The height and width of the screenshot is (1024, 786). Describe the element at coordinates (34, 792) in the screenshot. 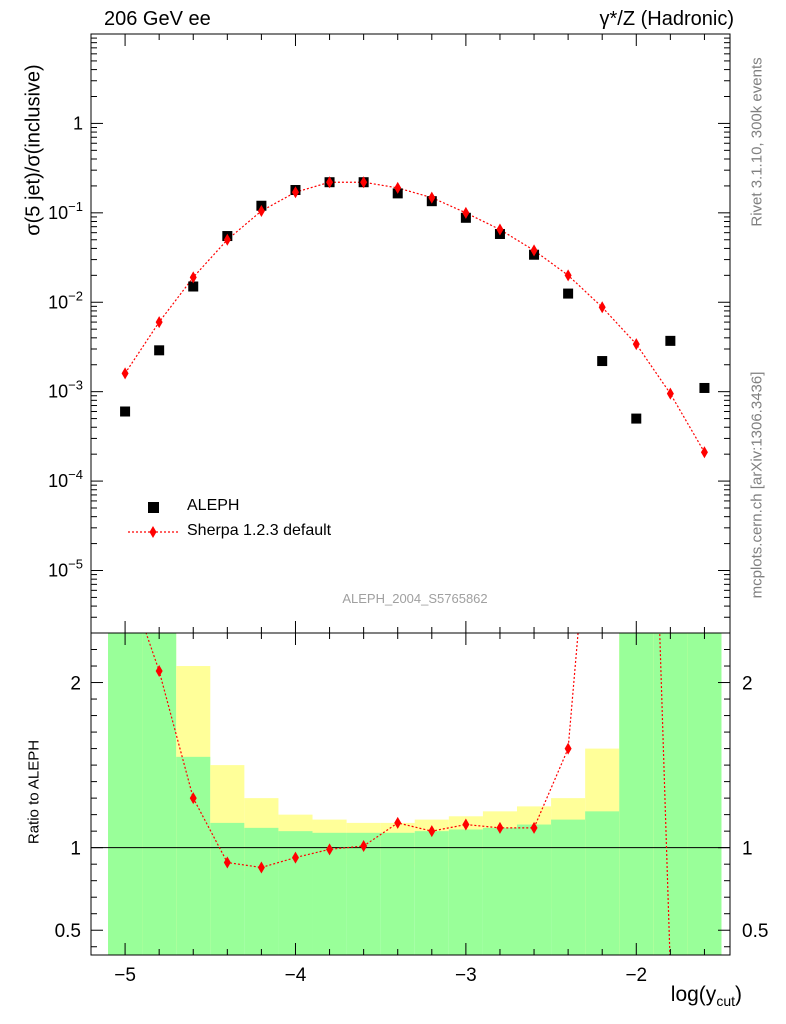

I see `ratio-ylabel: Ratio to ALEPH` at that location.